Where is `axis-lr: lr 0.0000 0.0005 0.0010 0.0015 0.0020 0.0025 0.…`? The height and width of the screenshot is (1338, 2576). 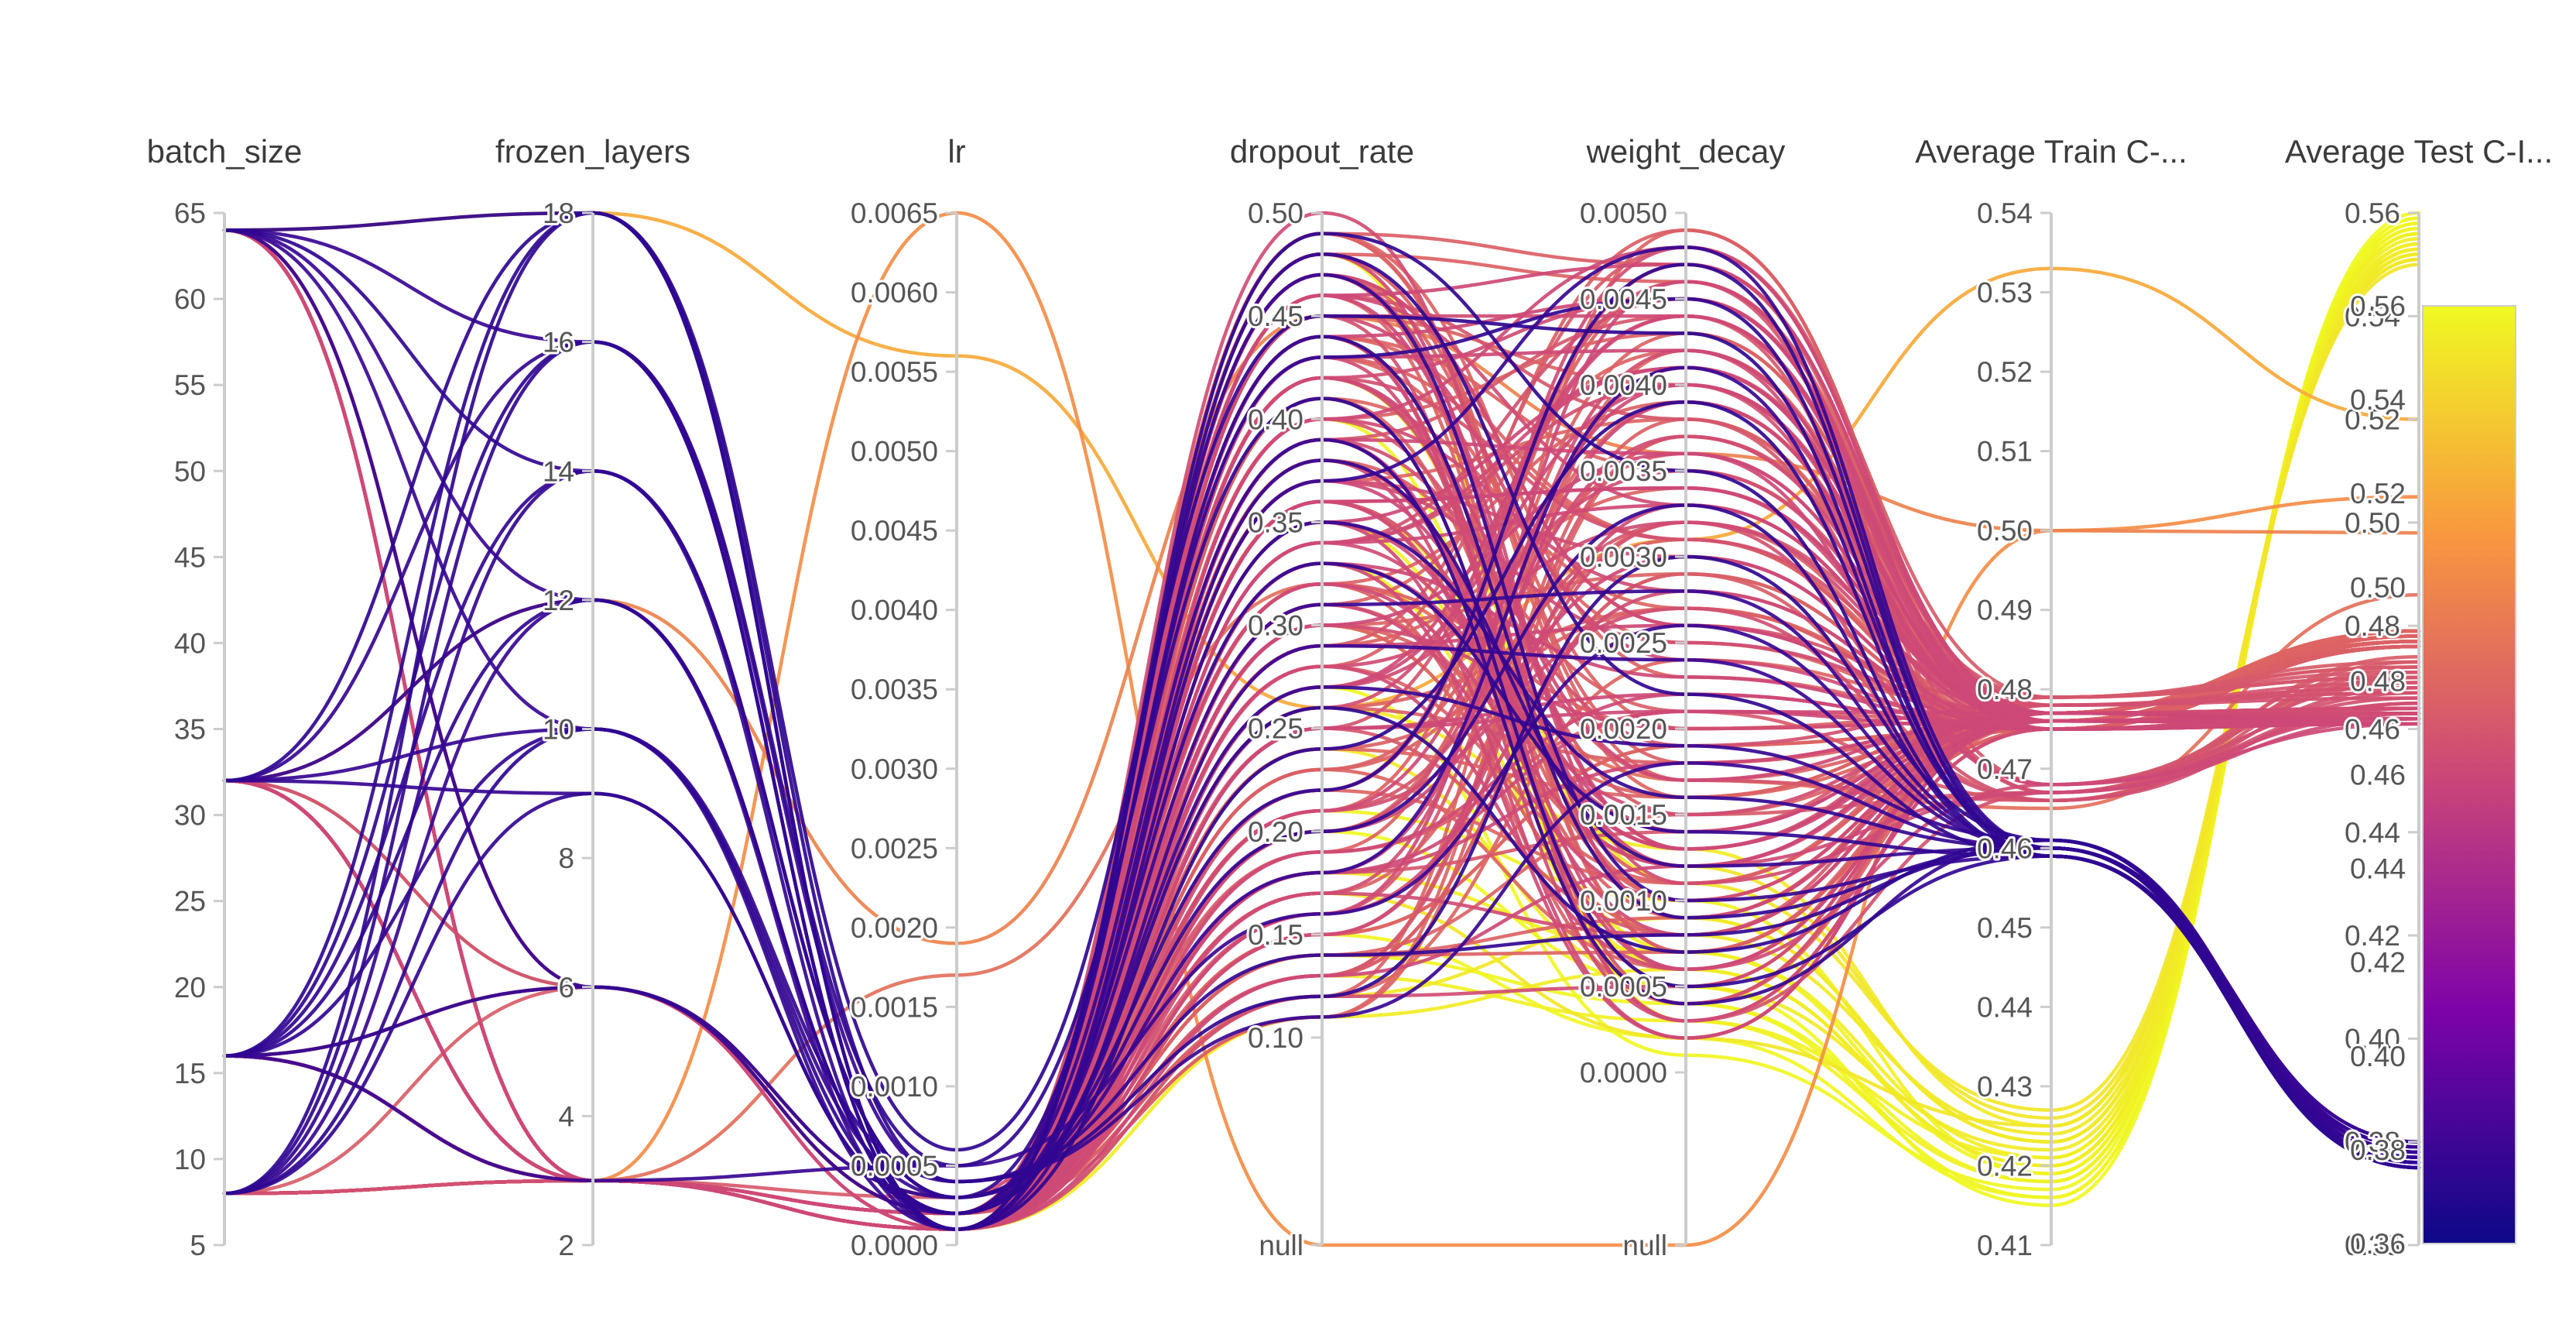
axis-lr: lr 0.0000 0.0005 0.0010 0.0015 0.0020 0.0025 0.… is located at coordinates (907, 698).